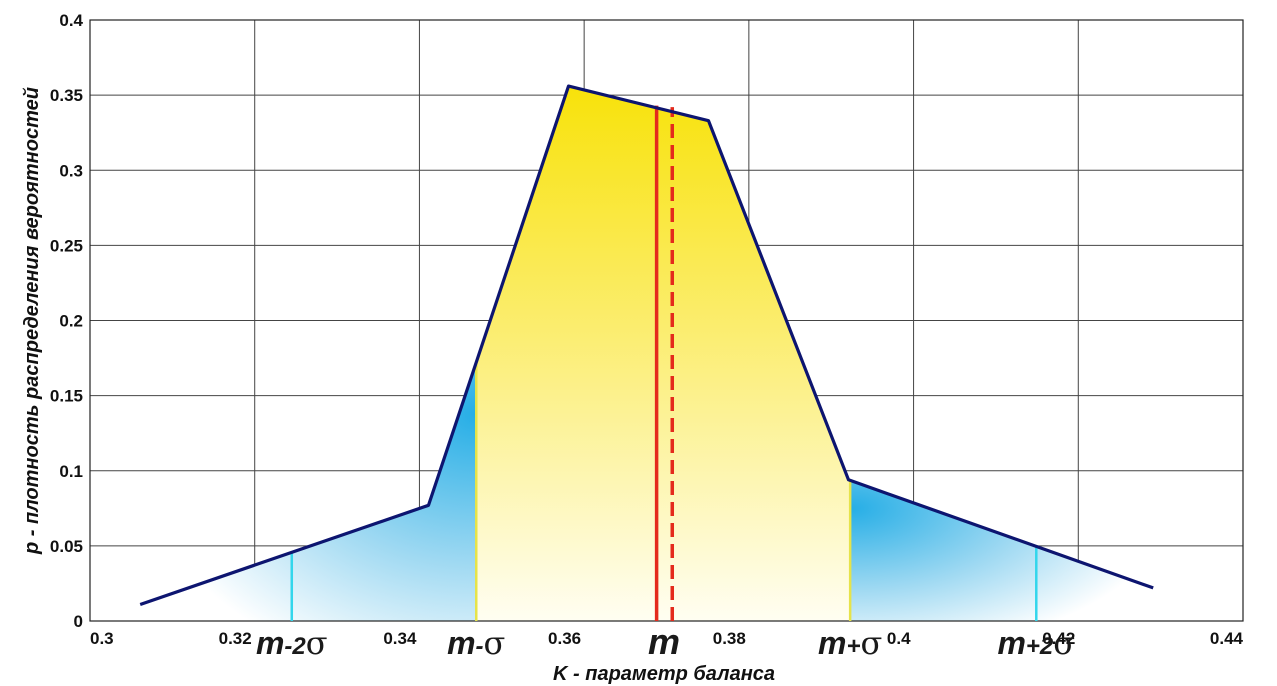 The width and height of the screenshot is (1277, 686). Describe the element at coordinates (71, 20) in the screenshot. I see `y-tick-label: 0.4` at that location.